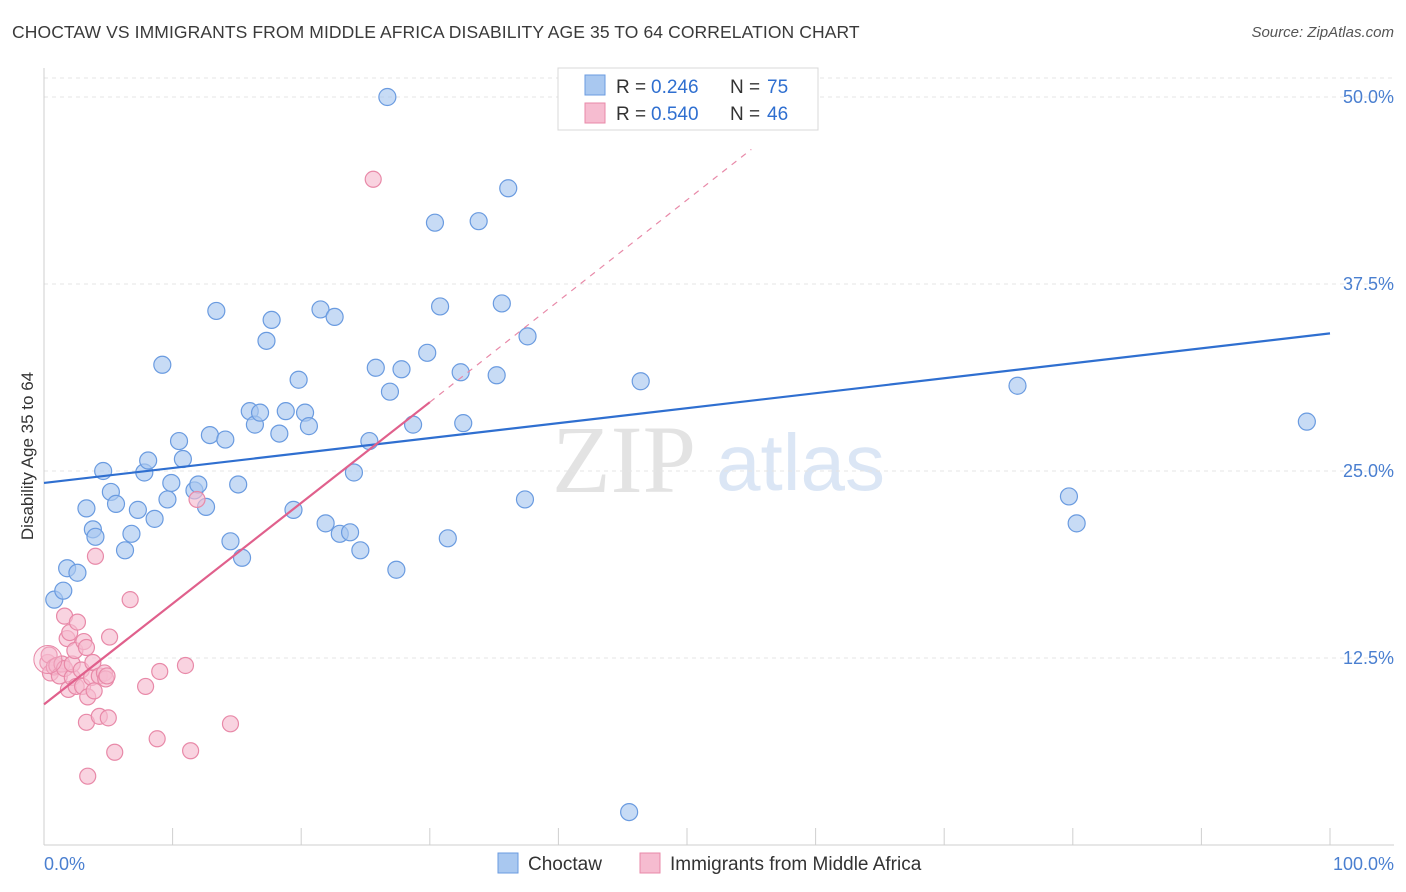 Image resolution: width=1406 pixels, height=892 pixels. What do you see at coordinates (590, 275) in the screenshot?
I see `trend-line-middle-africa-extension` at bounding box center [590, 275].